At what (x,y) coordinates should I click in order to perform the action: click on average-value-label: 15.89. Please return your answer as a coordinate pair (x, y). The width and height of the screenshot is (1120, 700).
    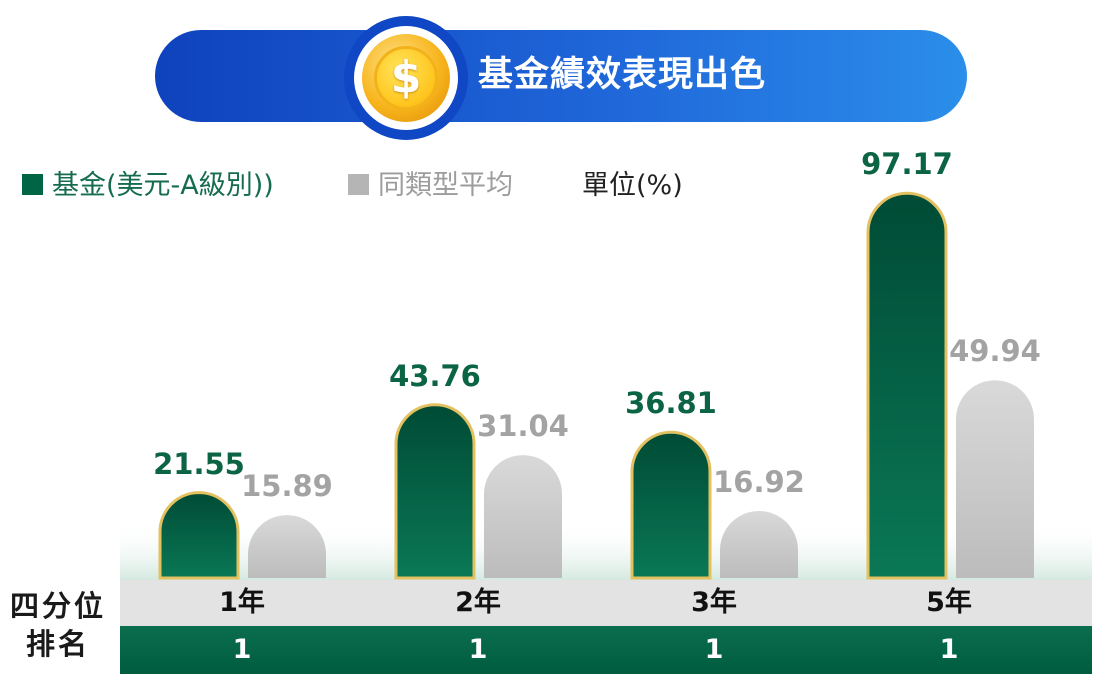
    Looking at the image, I should click on (287, 486).